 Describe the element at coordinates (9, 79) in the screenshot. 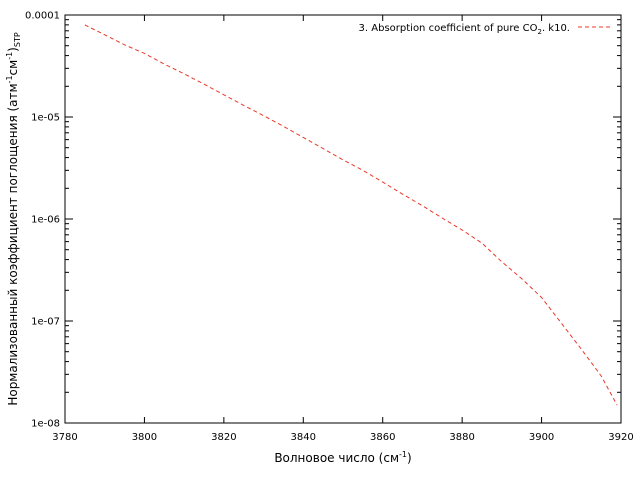

I see `y-axis-label-sup1: -1` at that location.